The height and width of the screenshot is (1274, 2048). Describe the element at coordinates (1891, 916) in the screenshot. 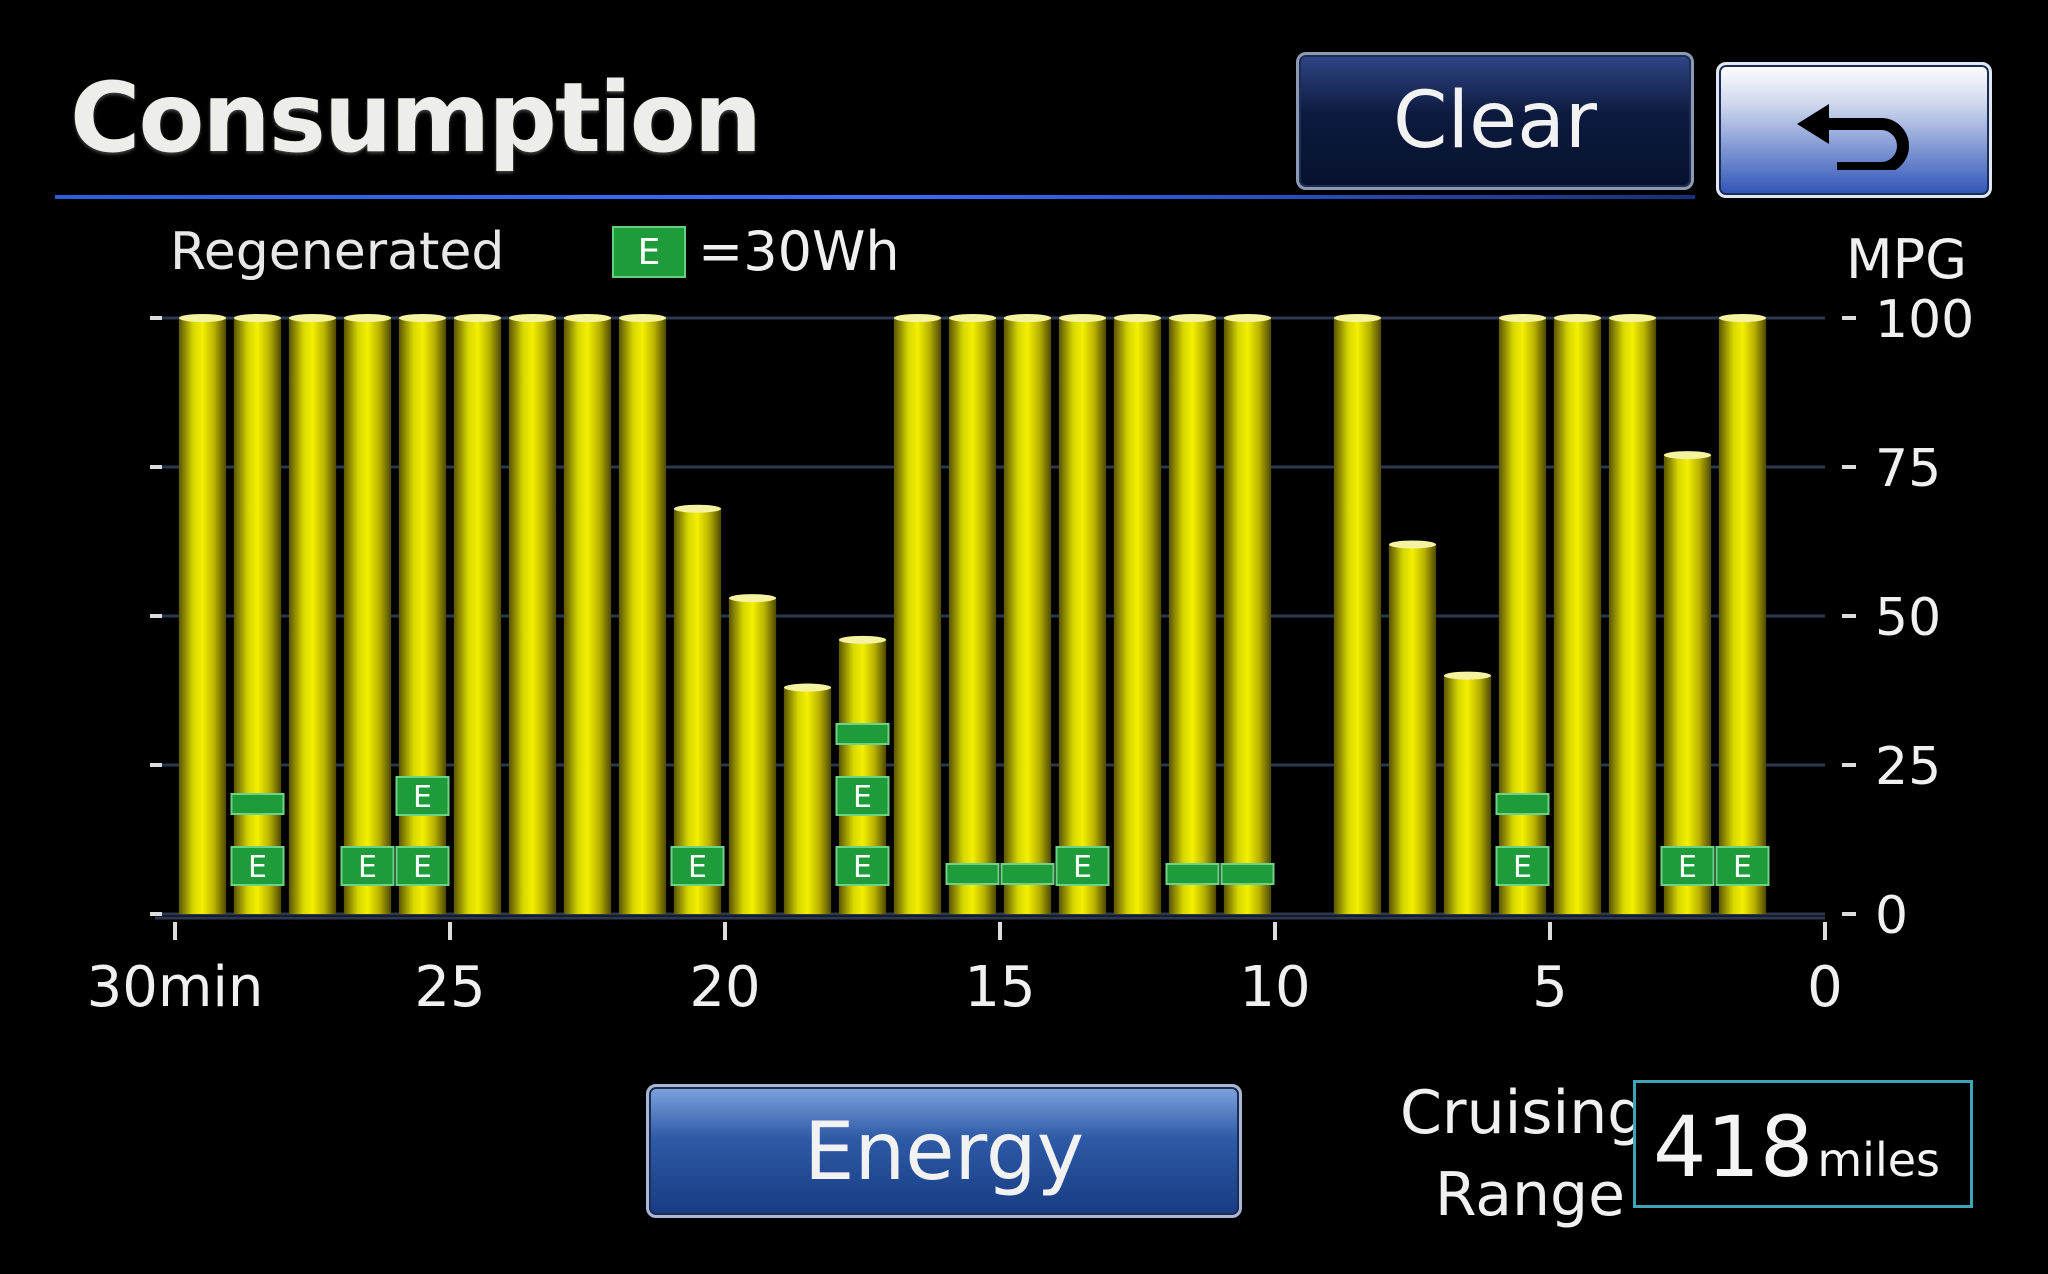

I see `y-tick-label: 0` at that location.